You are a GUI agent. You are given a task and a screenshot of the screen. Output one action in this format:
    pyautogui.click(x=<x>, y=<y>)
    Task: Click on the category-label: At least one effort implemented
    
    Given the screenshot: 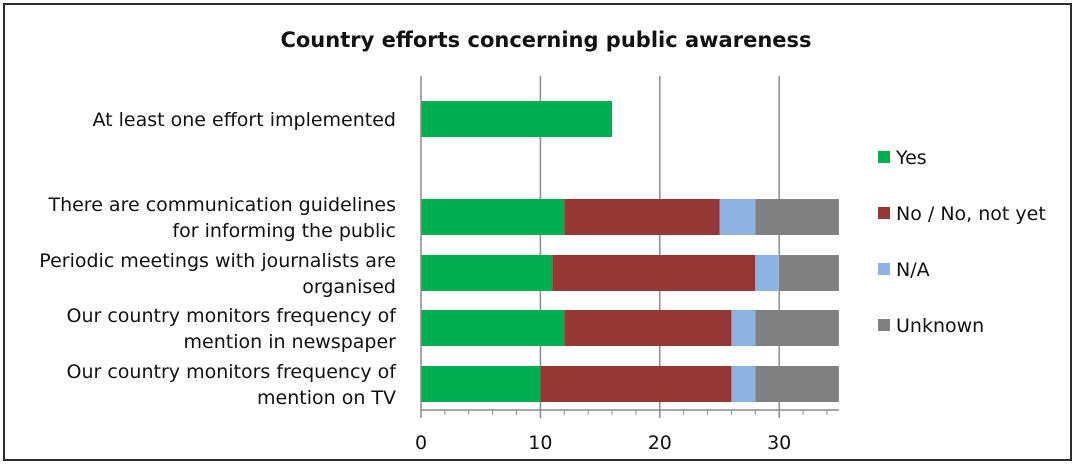 What is the action you would take?
    pyautogui.click(x=244, y=120)
    